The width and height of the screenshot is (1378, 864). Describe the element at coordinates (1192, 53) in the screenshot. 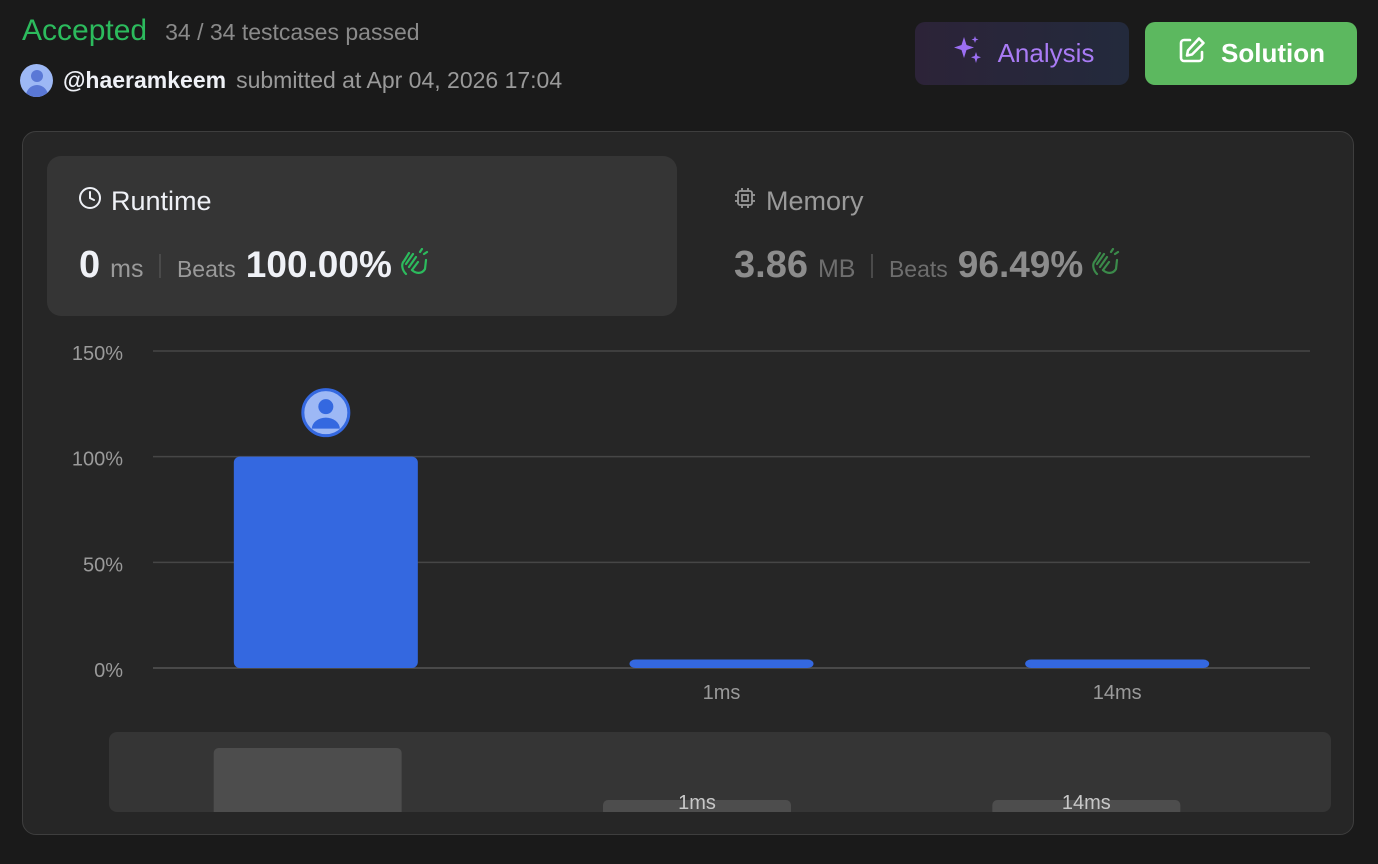

I see `edit-icon` at that location.